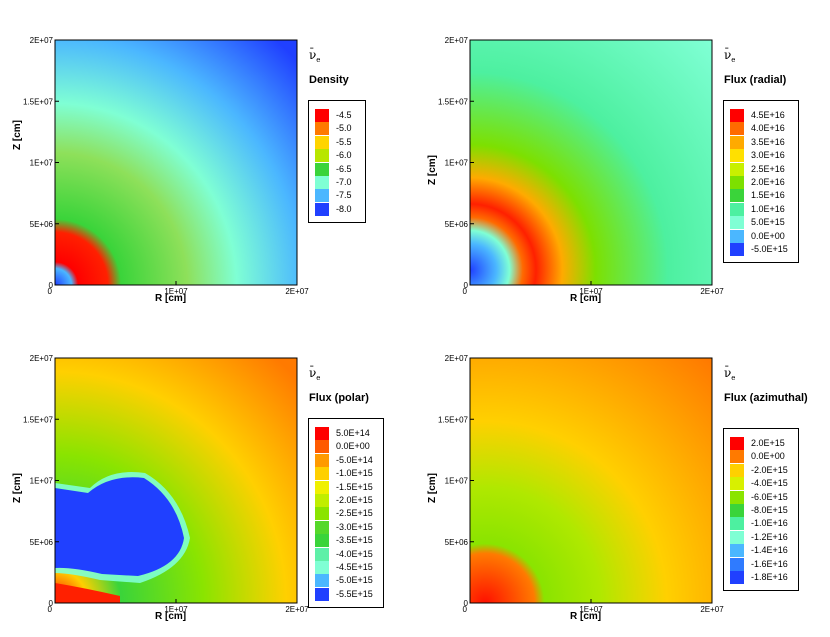 The image size is (830, 637). I want to click on legend-label: -1.2E+16, so click(769, 536).